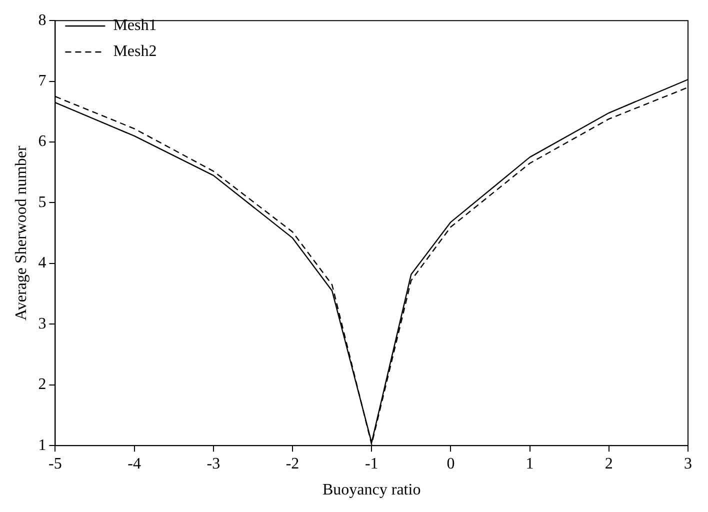 This screenshot has width=708, height=512. What do you see at coordinates (42, 81) in the screenshot?
I see `y-tick-label: 7` at bounding box center [42, 81].